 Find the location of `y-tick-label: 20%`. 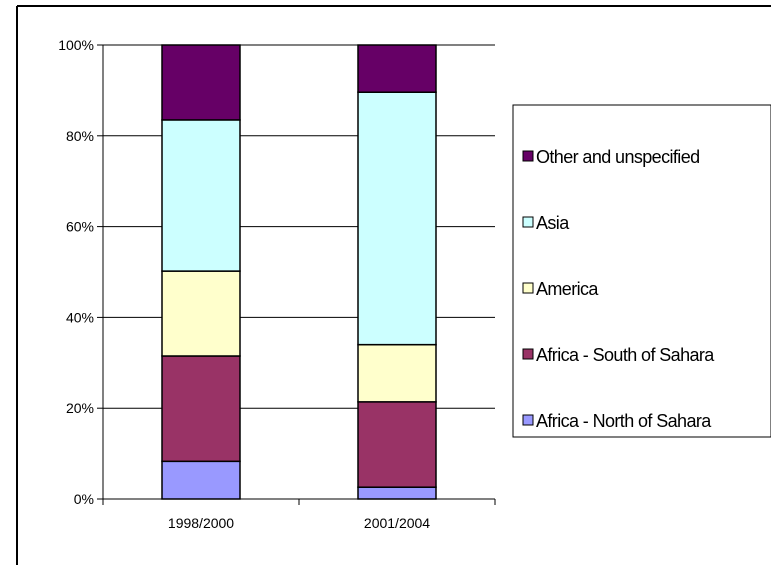

y-tick-label: 20% is located at coordinates (80, 408).